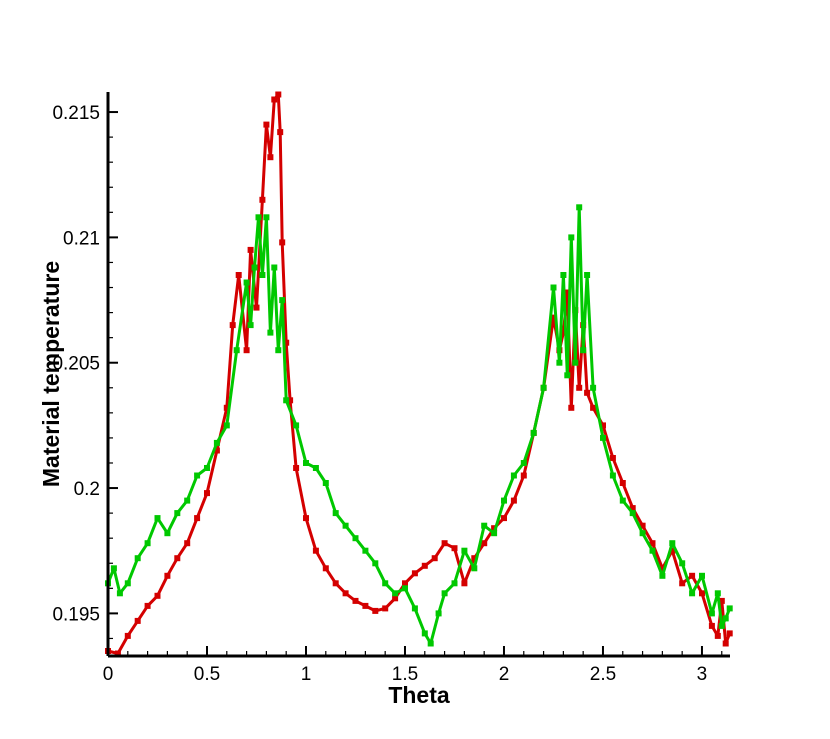 The width and height of the screenshot is (830, 739). I want to click on y-tick-label: 0.21, so click(81, 238).